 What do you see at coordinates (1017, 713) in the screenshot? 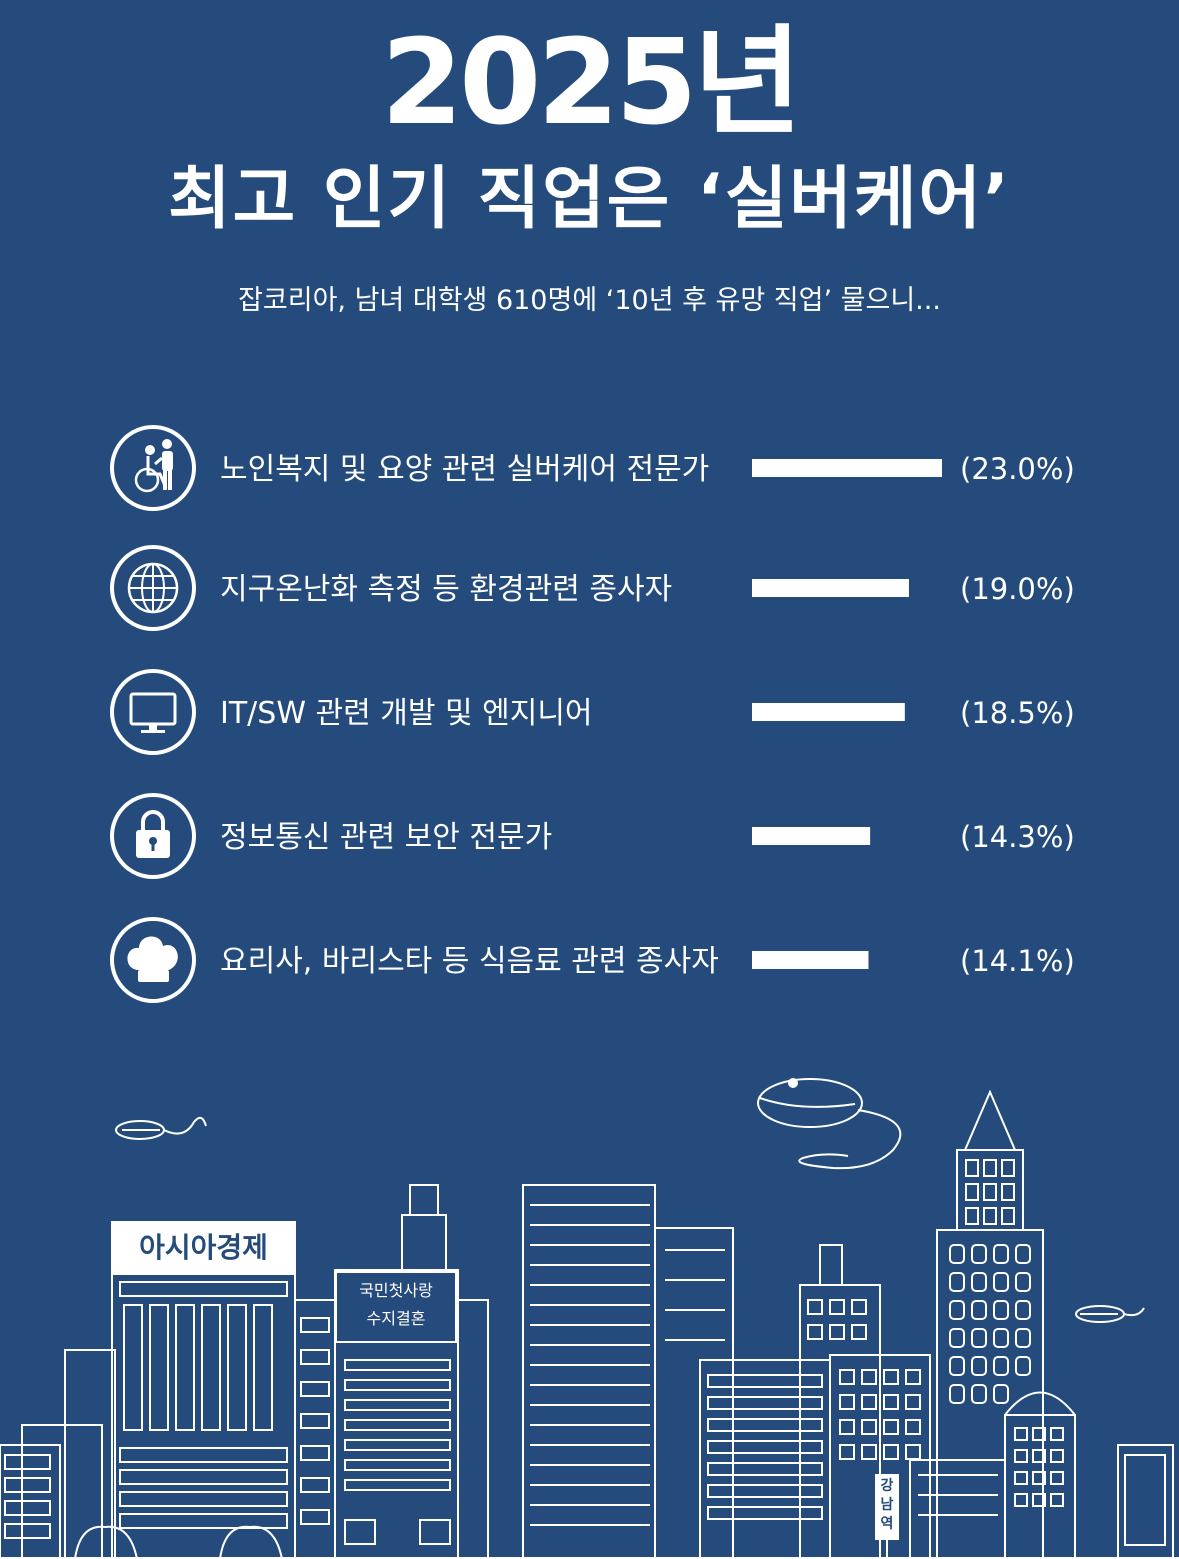
I see `value-label: (18.5%)` at bounding box center [1017, 713].